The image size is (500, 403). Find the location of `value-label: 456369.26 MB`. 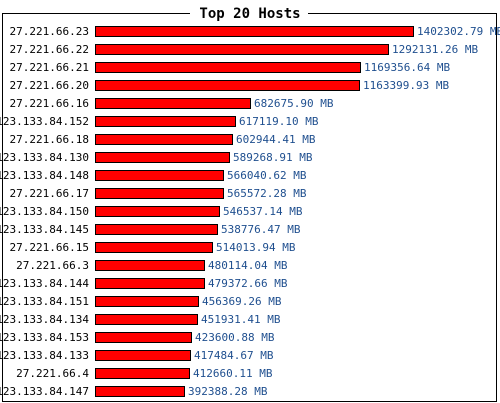

value-label: 456369.26 MB is located at coordinates (242, 301).